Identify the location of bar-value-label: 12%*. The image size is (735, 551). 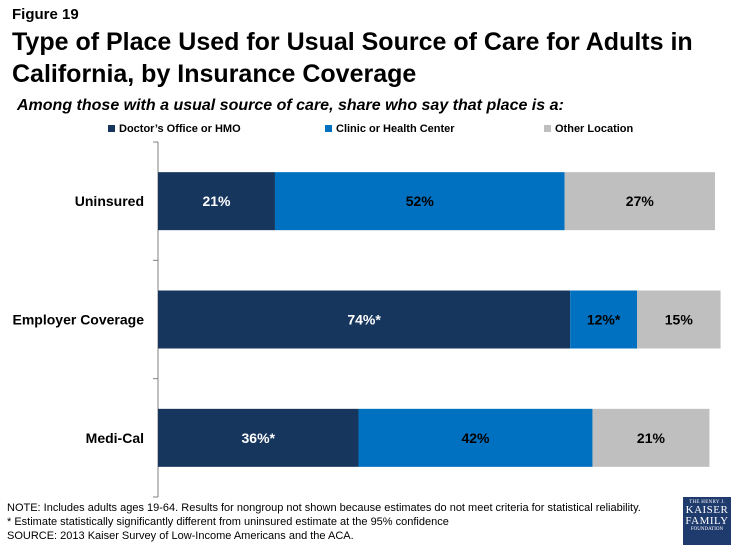
(604, 320).